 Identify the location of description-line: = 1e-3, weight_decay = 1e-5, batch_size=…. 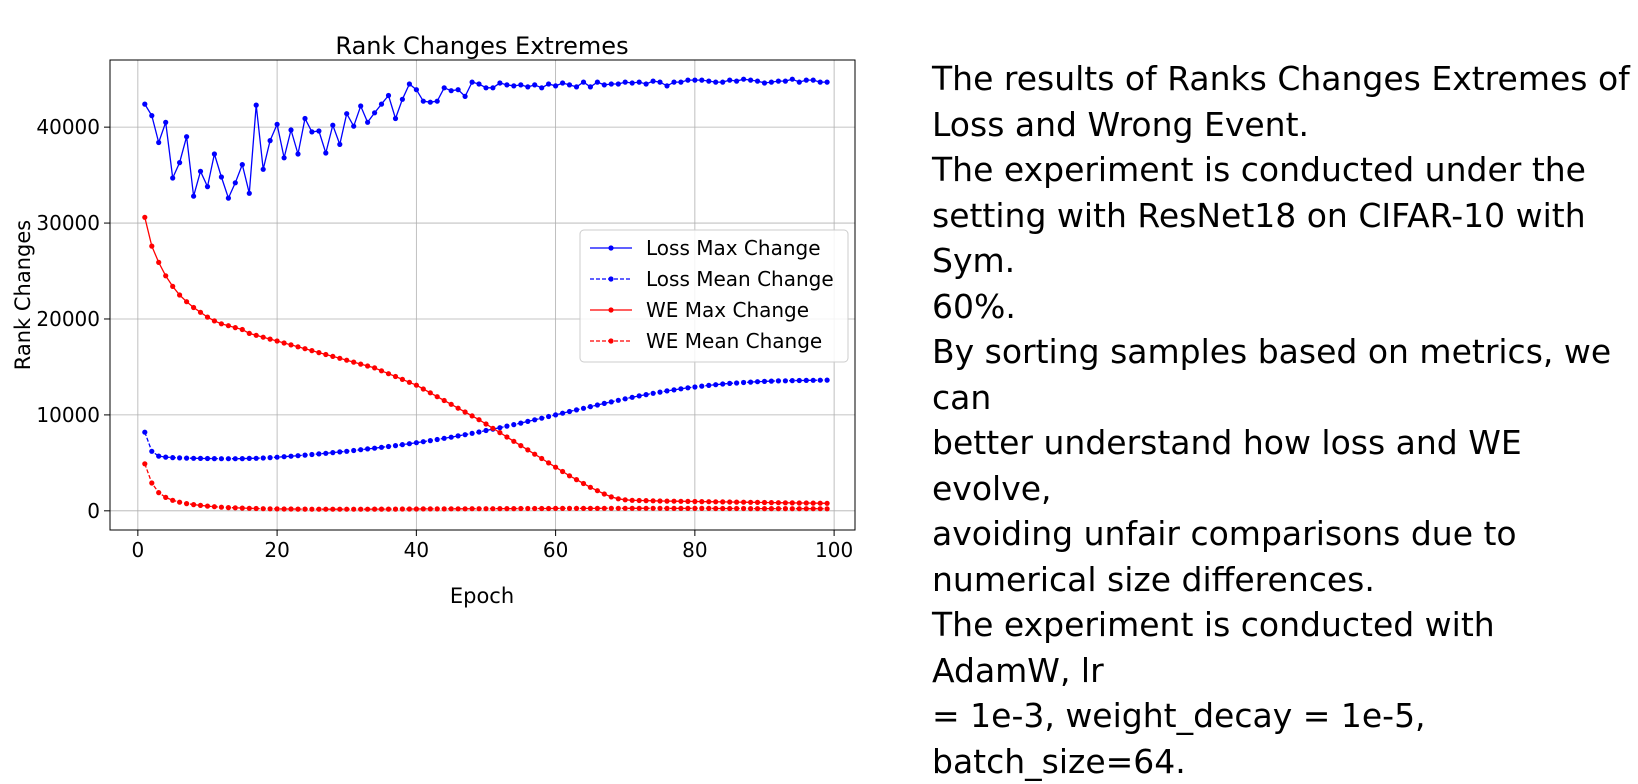
(1179, 738).